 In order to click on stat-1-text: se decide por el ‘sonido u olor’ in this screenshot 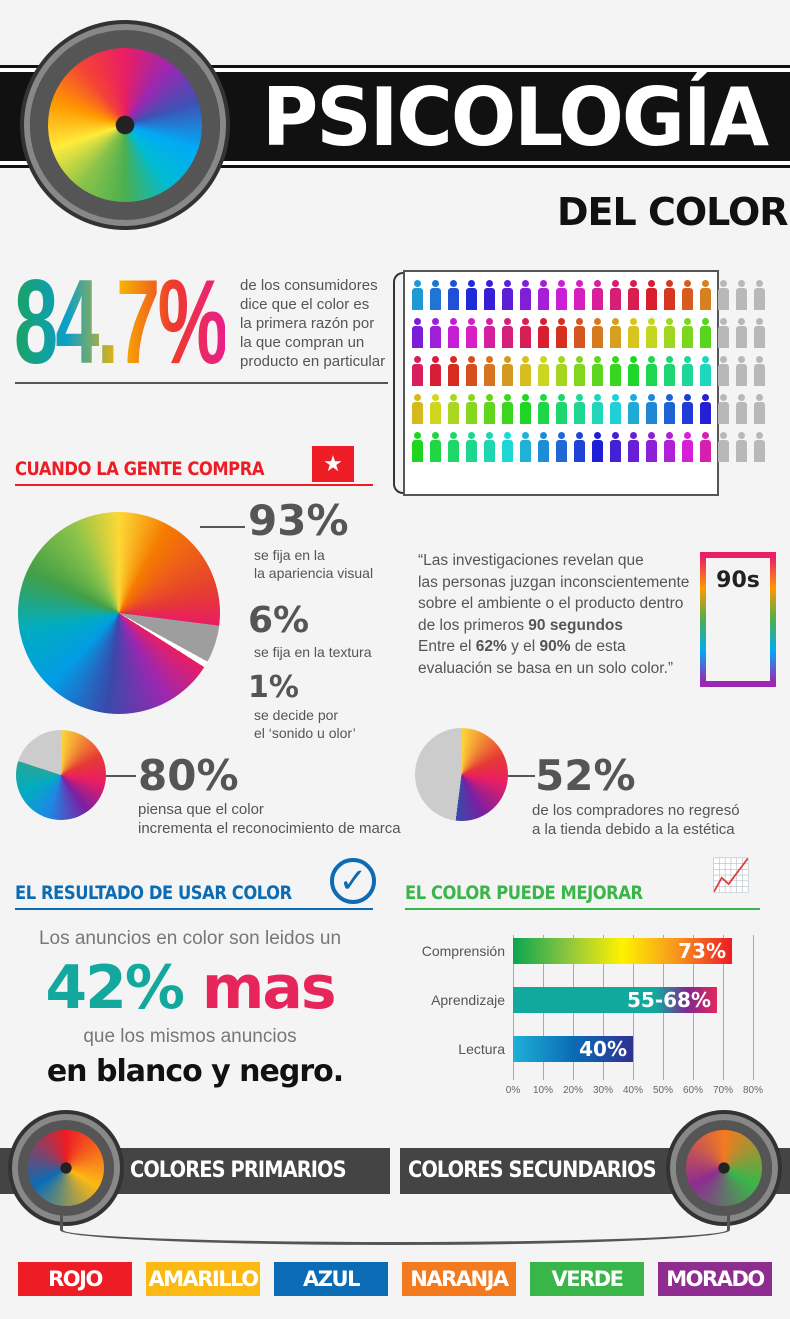, I will do `click(305, 724)`.